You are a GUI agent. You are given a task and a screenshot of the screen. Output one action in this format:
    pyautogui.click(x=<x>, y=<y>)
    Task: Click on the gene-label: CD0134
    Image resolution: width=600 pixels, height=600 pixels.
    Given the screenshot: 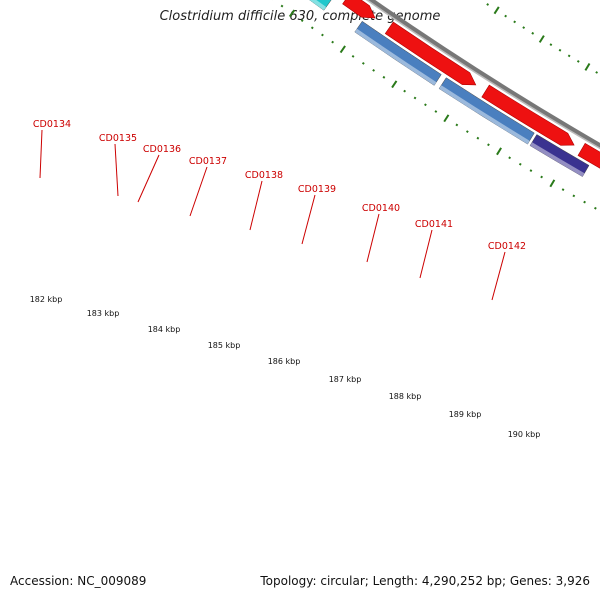 What is the action you would take?
    pyautogui.click(x=52, y=124)
    